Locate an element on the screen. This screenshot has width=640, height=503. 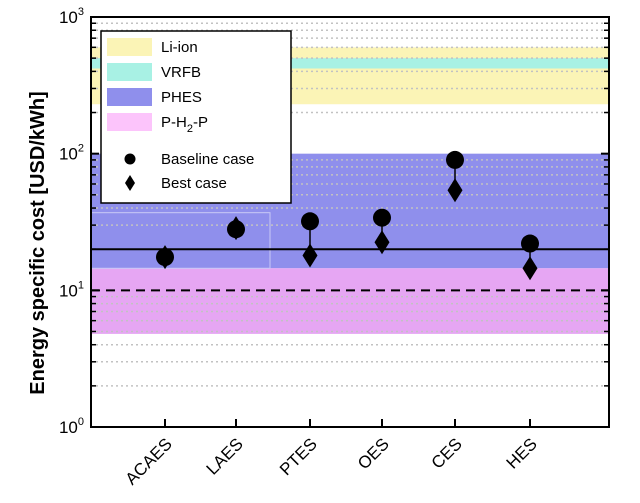
baseline-marker-oes is located at coordinates (382, 217).